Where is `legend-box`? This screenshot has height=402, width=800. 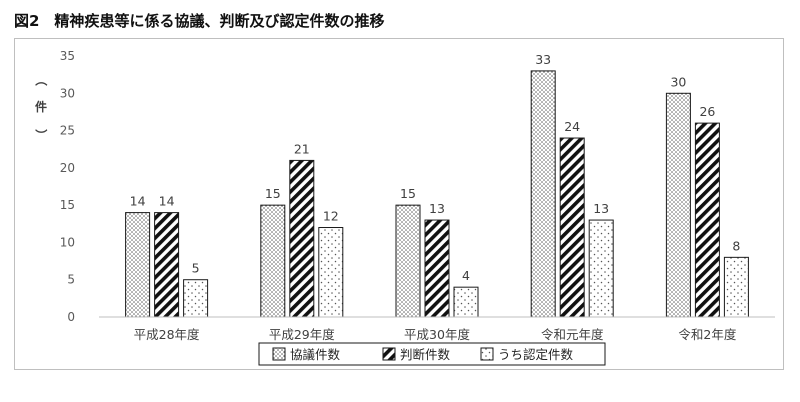 legend-box is located at coordinates (432, 354).